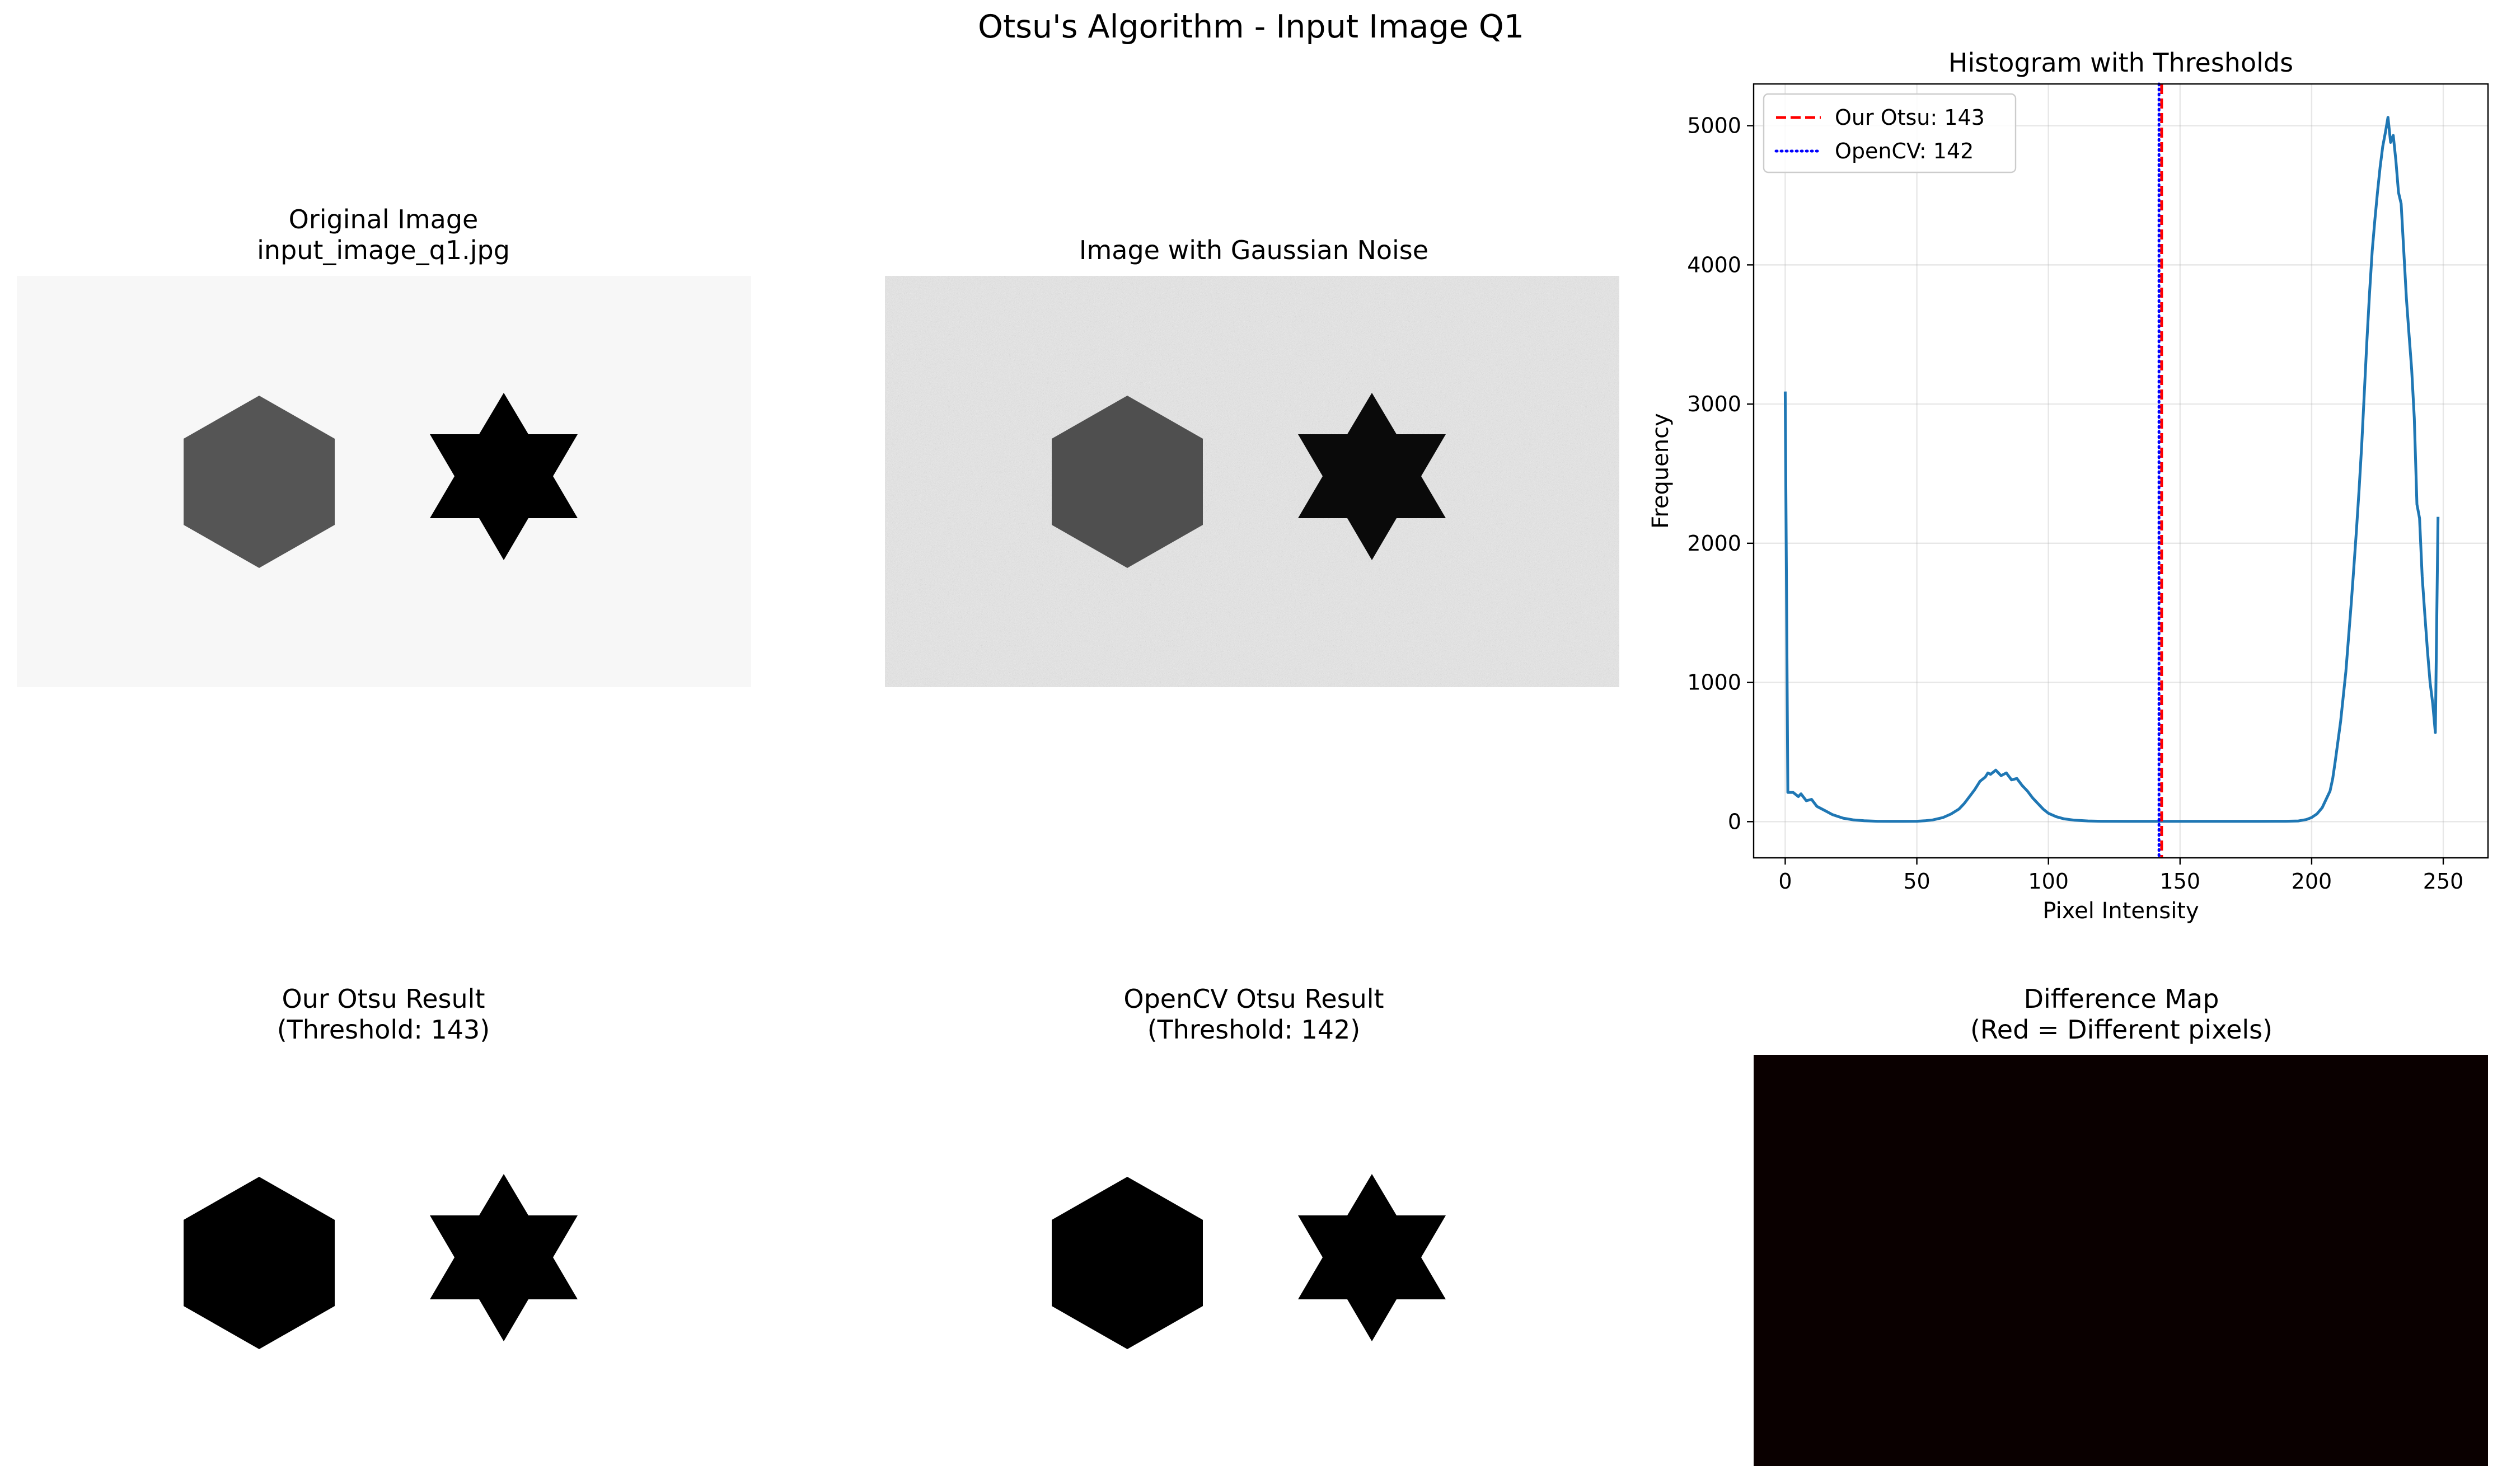 Image resolution: width=2502 pixels, height=1484 pixels. What do you see at coordinates (2049, 881) in the screenshot?
I see `x-tick-label-2: 100` at bounding box center [2049, 881].